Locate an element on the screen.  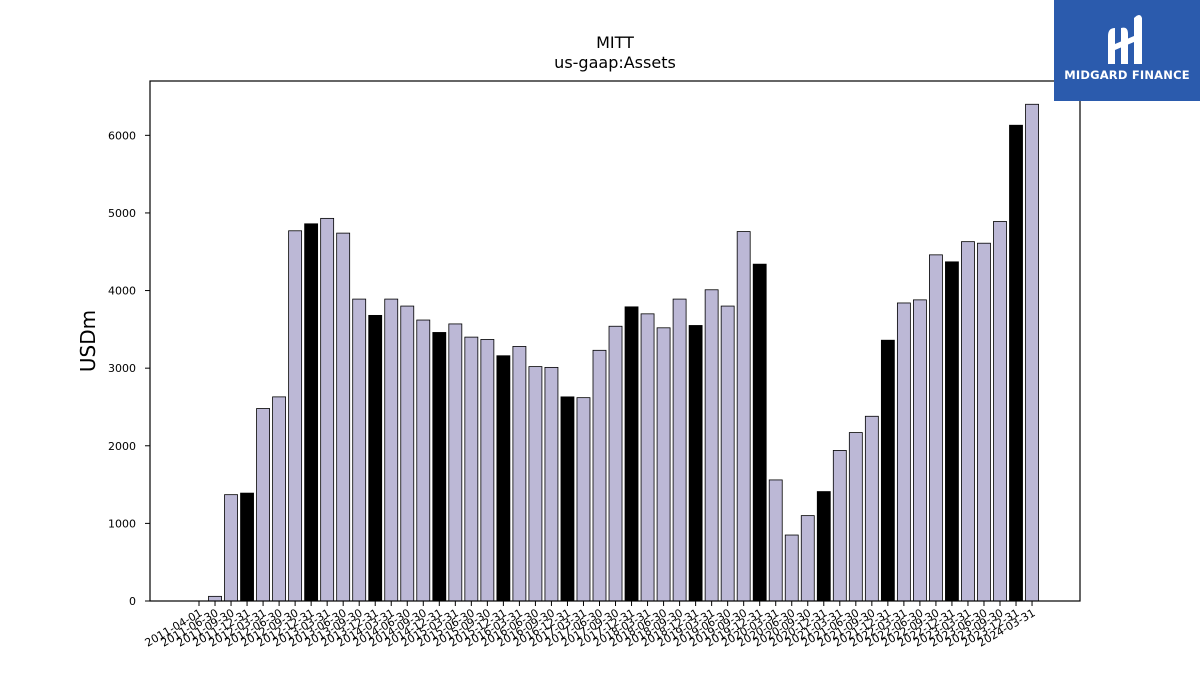
midgard-logo-icon is located at coordinates (1125, 40).